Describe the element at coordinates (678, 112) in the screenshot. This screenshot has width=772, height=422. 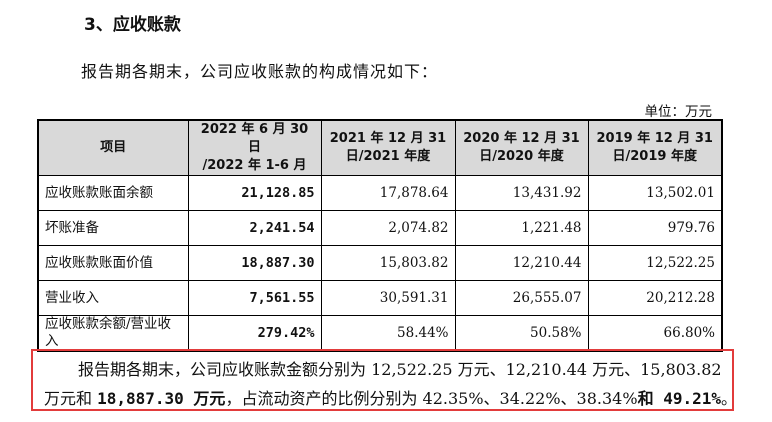
I see `unit-label: 单位：万元` at that location.